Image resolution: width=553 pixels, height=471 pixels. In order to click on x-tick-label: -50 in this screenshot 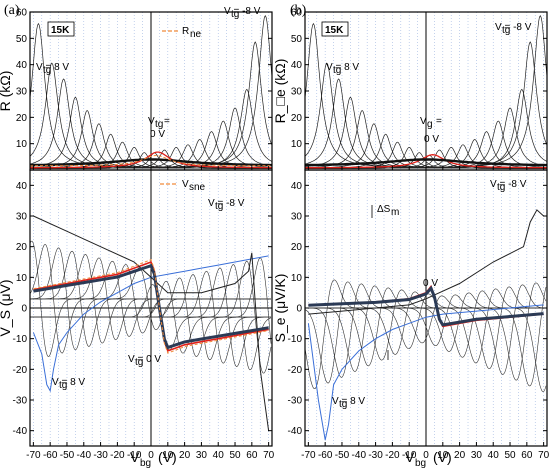, I will do `click(67, 455)`.